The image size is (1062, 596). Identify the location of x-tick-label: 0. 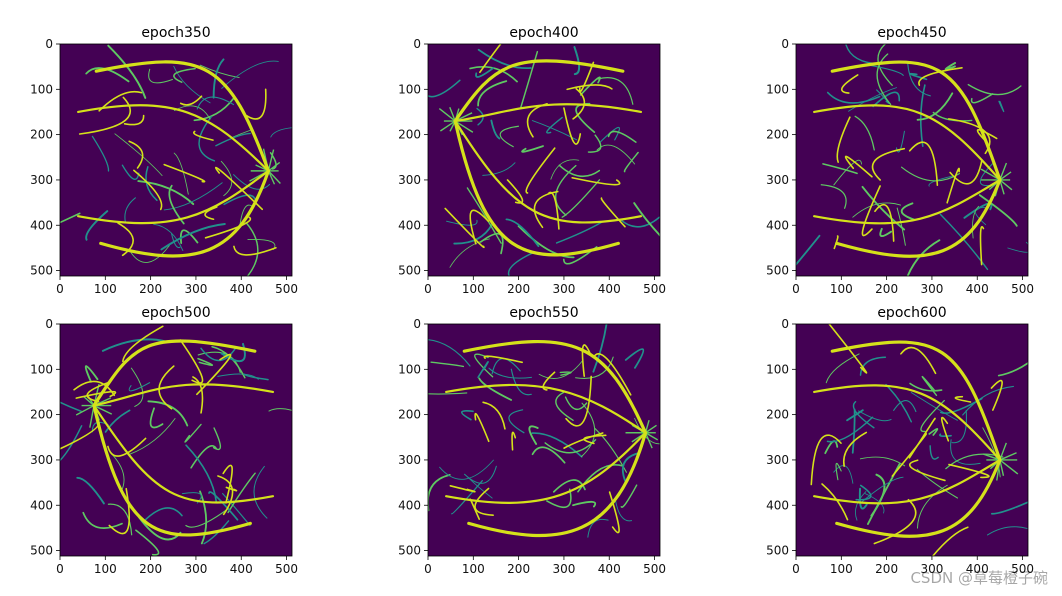
(796, 569).